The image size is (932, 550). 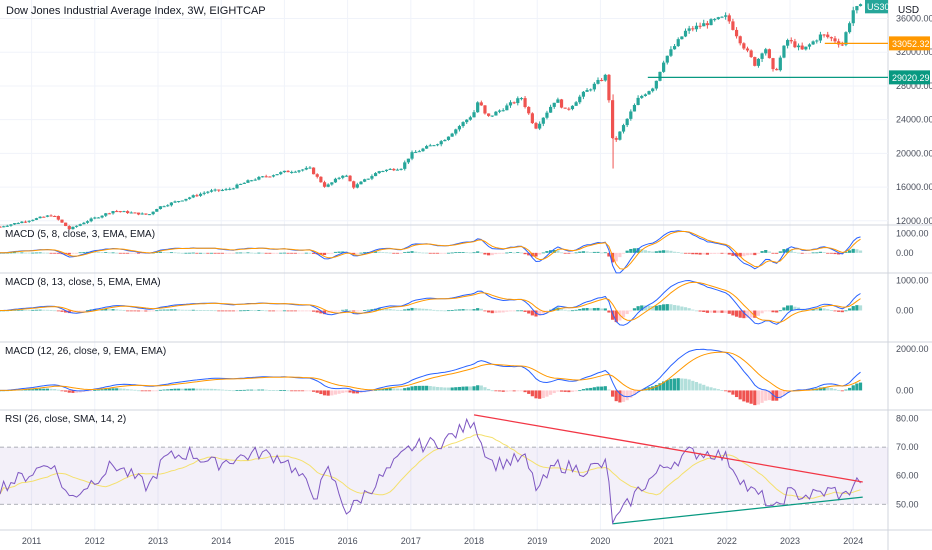 I want to click on currency-label: USD, so click(x=909, y=10).